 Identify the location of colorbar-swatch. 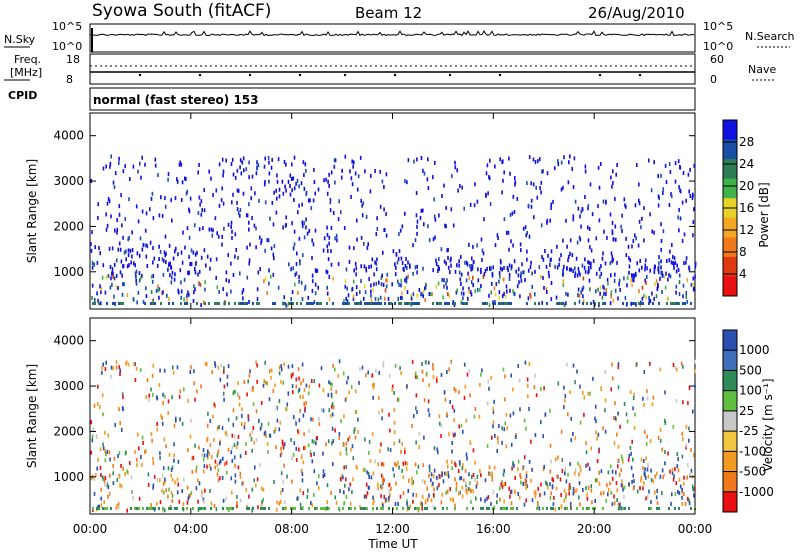
(730, 502).